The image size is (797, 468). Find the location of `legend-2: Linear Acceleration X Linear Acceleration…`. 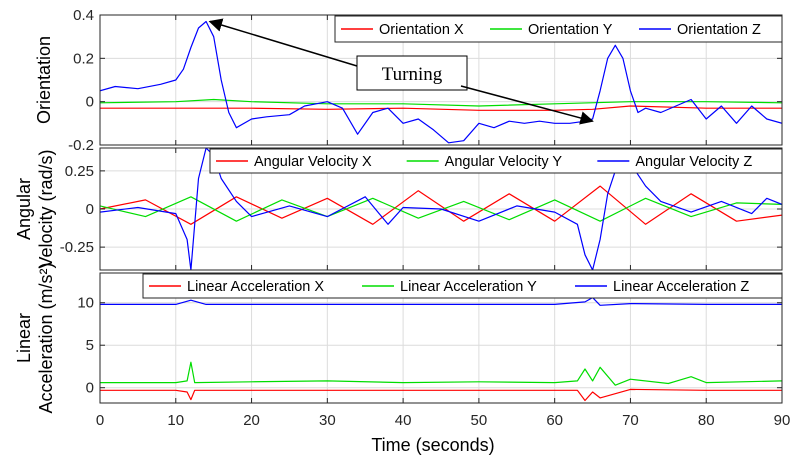

legend-2: Linear Acceleration X Linear Acceleration… is located at coordinates (462, 286).